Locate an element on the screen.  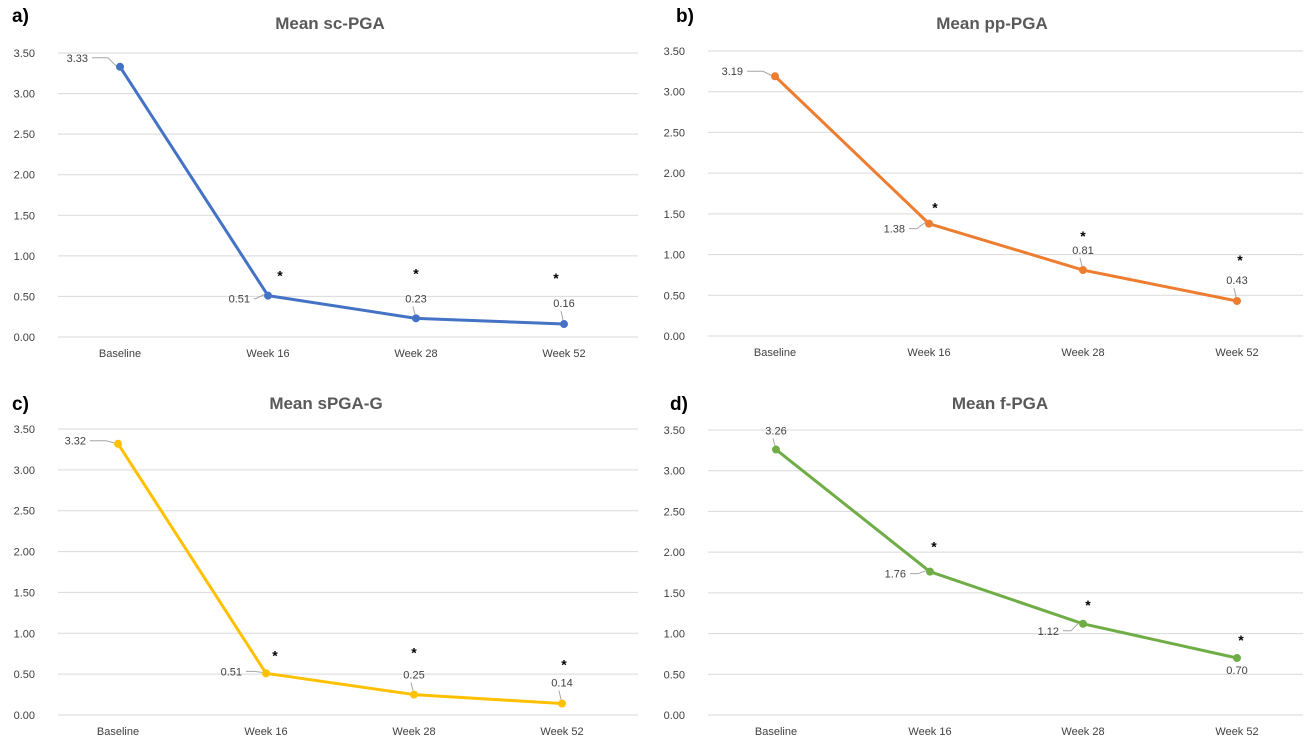
chart-title: Mean f-PGA is located at coordinates (1000, 403).